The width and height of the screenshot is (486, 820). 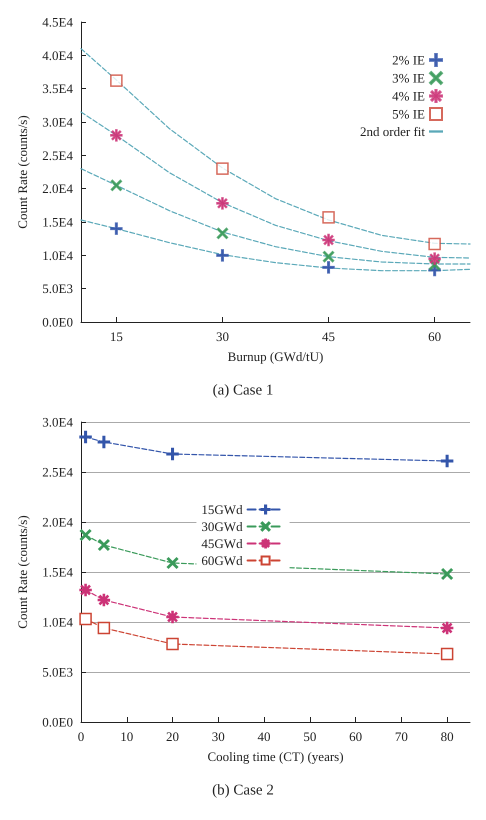 I want to click on x-tick-label: 10, so click(x=127, y=736).